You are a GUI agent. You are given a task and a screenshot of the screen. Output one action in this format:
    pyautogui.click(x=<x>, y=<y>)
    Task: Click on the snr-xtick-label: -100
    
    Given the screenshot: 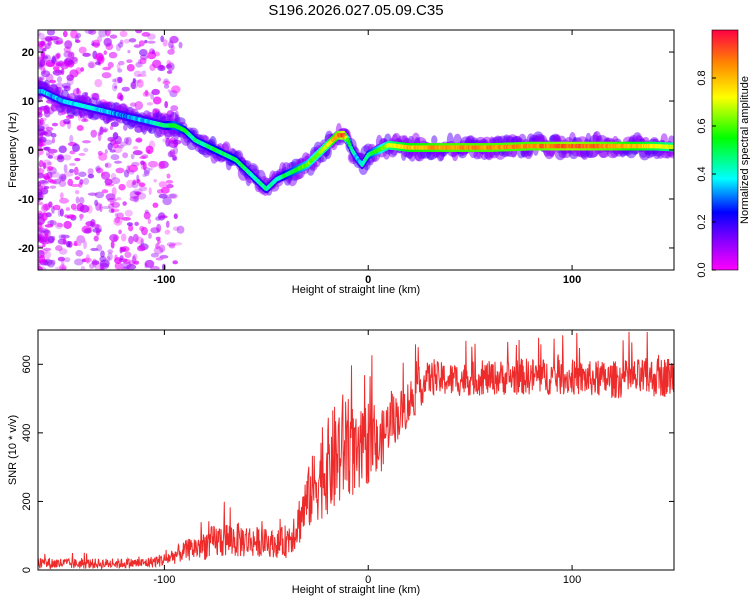 What is the action you would take?
    pyautogui.click(x=164, y=580)
    